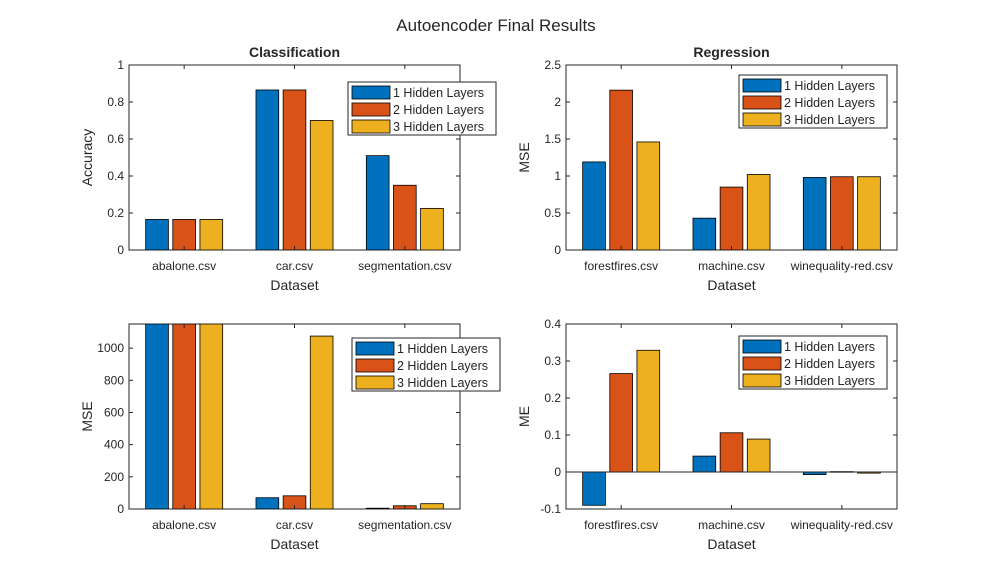 Image resolution: width=992 pixels, height=569 pixels. Describe the element at coordinates (594, 205) in the screenshot. I see `bar-1-hidden-layers-forestfires-csv` at that location.